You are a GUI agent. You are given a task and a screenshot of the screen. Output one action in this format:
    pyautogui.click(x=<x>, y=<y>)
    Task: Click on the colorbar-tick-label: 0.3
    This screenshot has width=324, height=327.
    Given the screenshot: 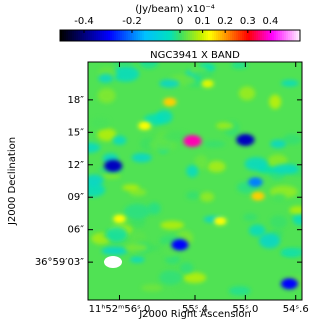 What is the action you would take?
    pyautogui.click(x=248, y=21)
    